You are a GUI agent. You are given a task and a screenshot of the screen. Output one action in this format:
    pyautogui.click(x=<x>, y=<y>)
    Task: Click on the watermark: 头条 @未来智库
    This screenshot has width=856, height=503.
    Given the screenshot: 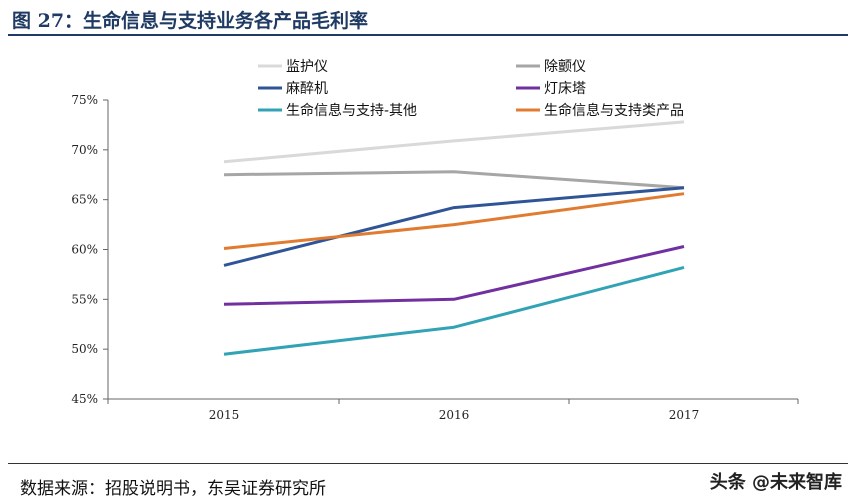 What is the action you would take?
    pyautogui.click(x=775, y=482)
    